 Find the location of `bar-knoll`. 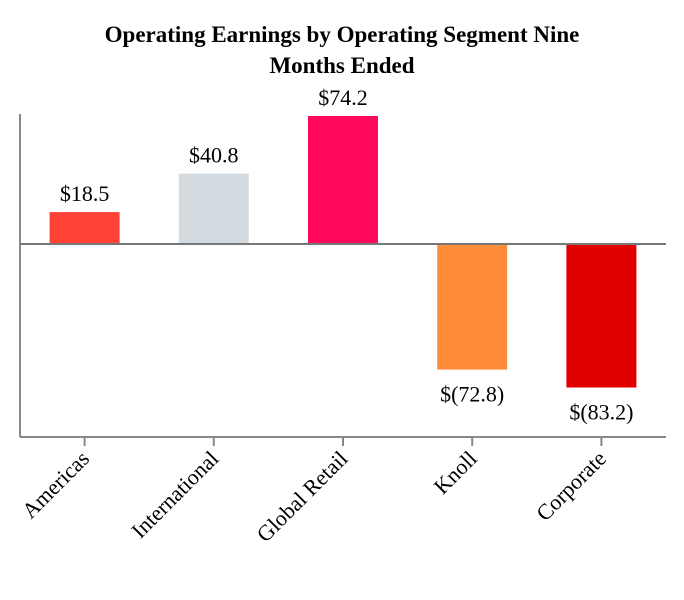

bar-knoll is located at coordinates (472, 307).